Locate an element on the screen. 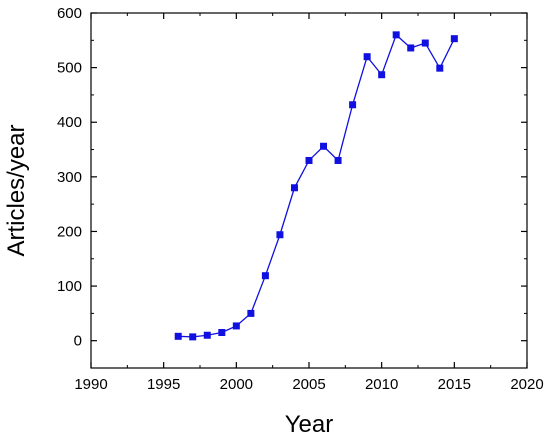 The image size is (550, 441). y-tick-label: 400 is located at coordinates (69, 122).